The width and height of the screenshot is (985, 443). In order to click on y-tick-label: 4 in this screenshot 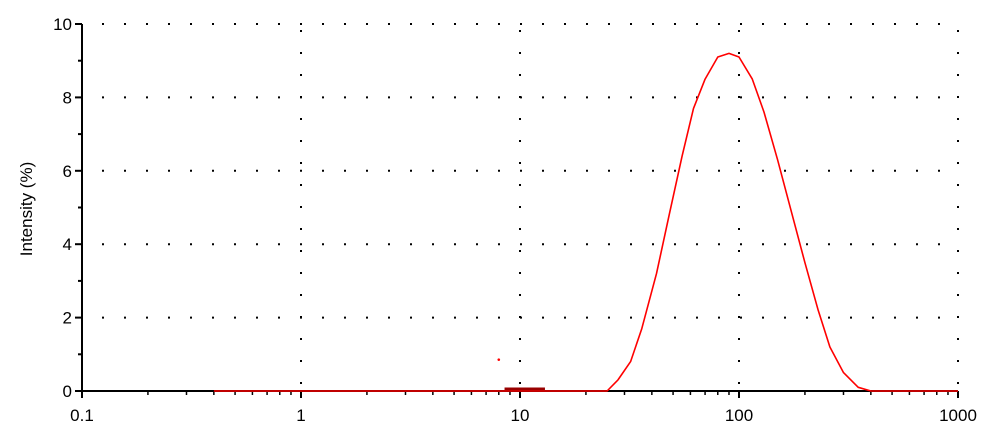, I will do `click(67, 244)`.